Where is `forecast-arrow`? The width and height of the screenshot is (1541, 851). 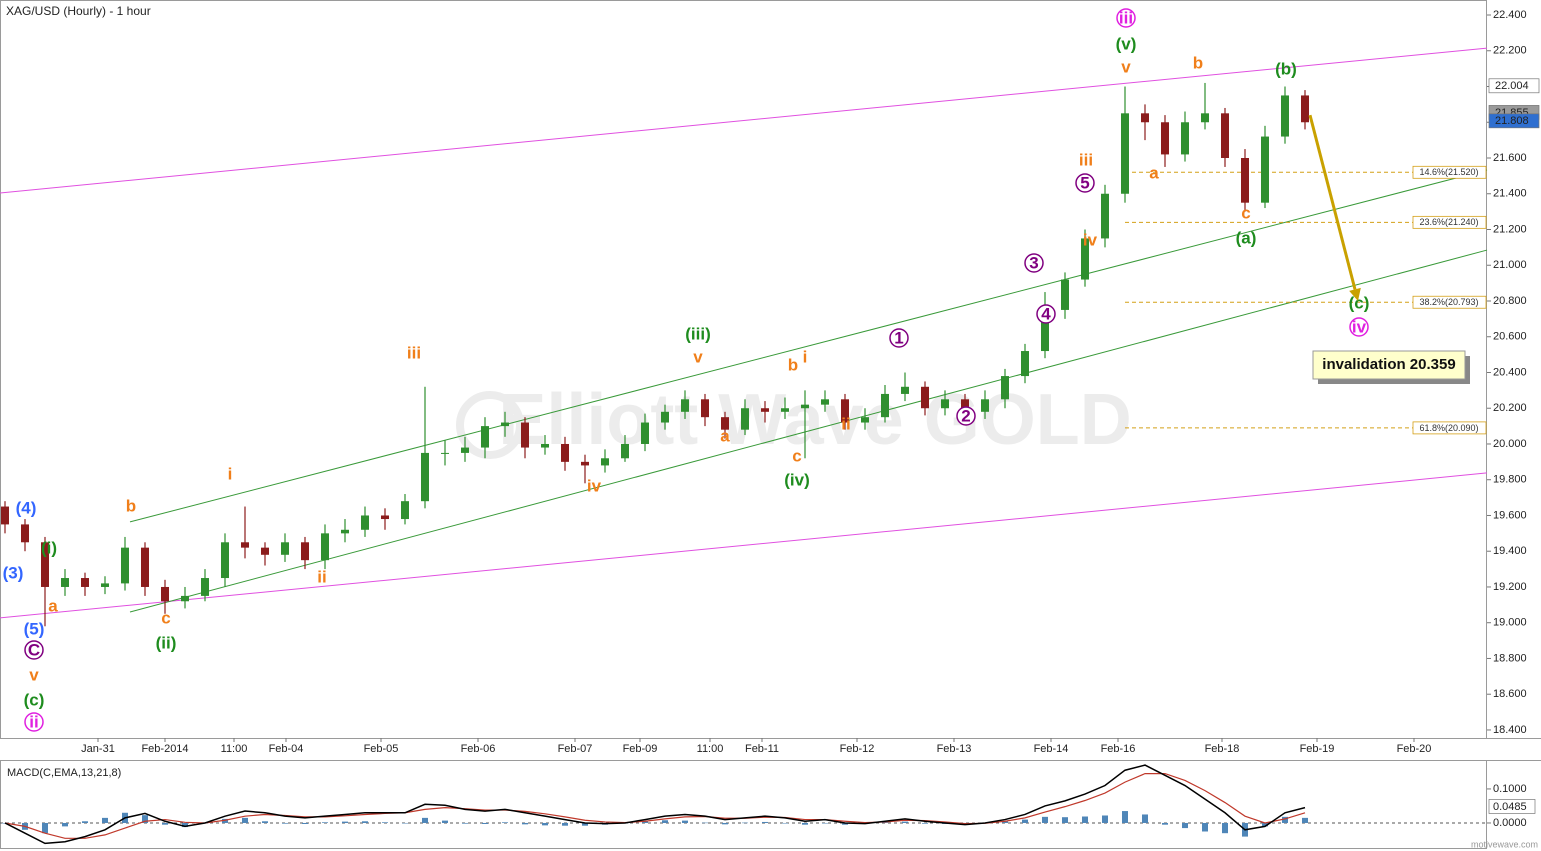
forecast-arrow is located at coordinates (1332, 202).